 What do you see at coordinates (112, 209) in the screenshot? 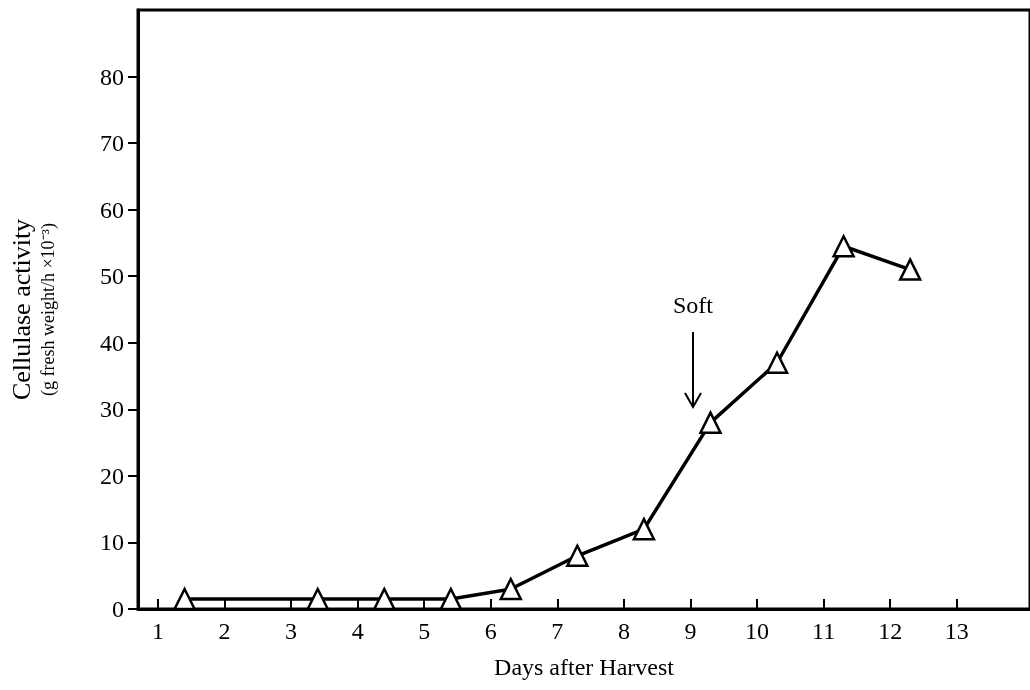
I see `y-tick-label: 60` at bounding box center [112, 209].